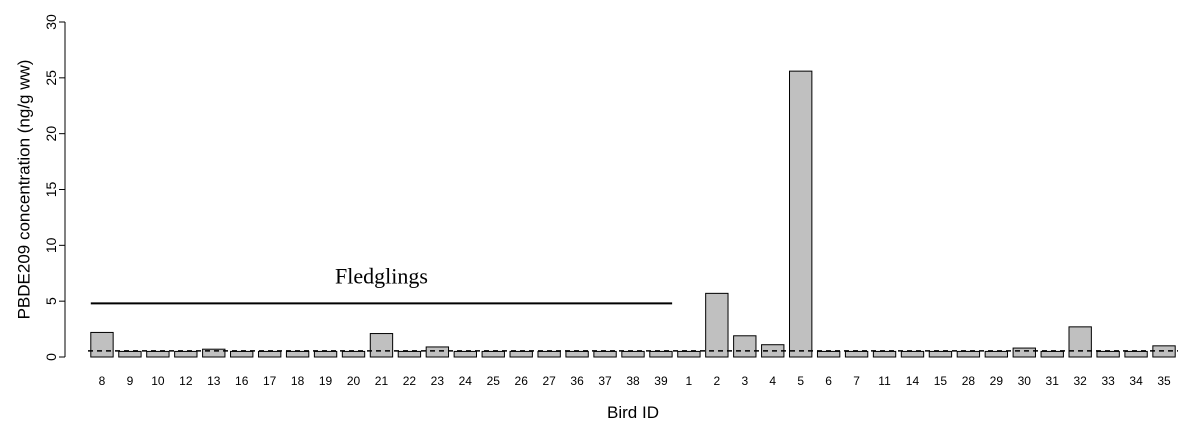 This screenshot has height=425, width=1183. What do you see at coordinates (884, 381) in the screenshot?
I see `x-tick-label-11: 11` at bounding box center [884, 381].